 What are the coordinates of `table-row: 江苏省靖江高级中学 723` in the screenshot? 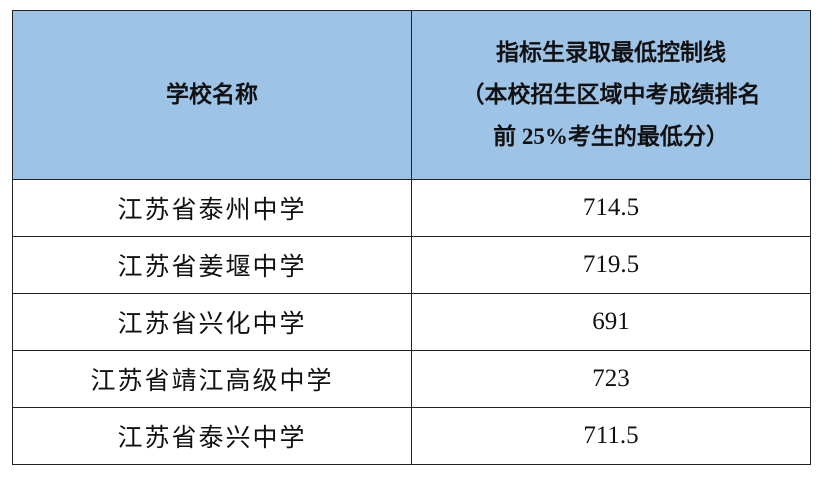 It's located at (411, 379).